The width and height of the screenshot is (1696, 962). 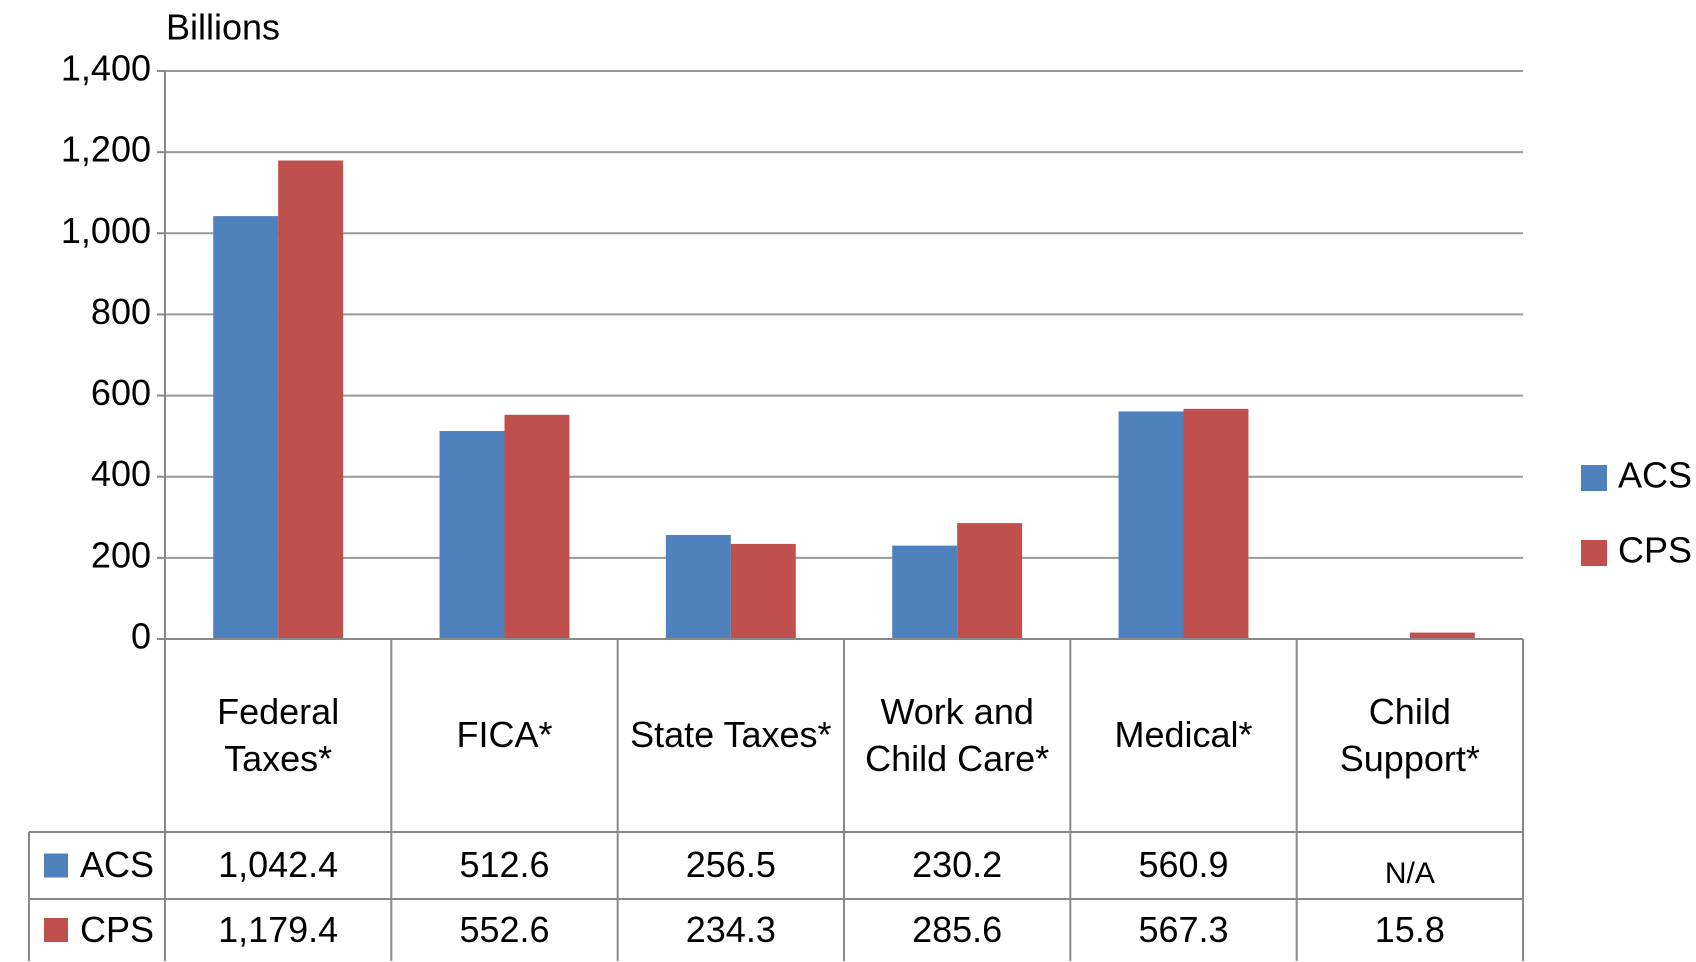 What do you see at coordinates (1655, 475) in the screenshot?
I see `legend-label: ACS` at bounding box center [1655, 475].